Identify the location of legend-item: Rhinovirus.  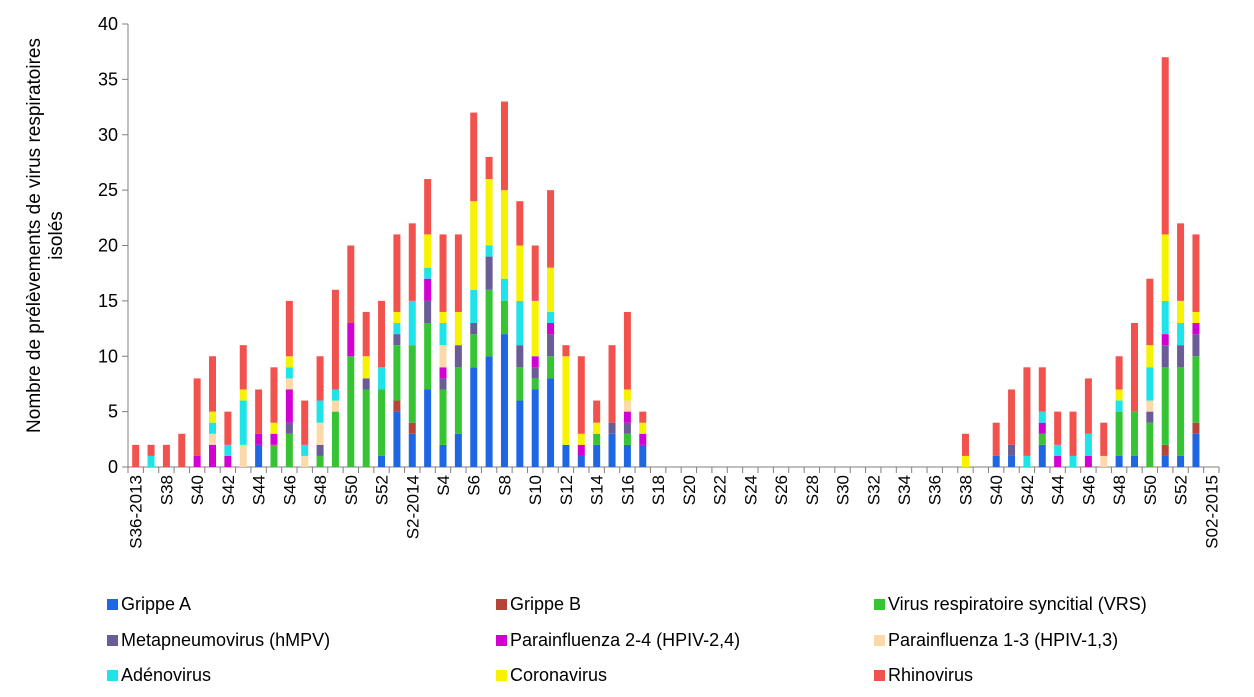
(923, 675).